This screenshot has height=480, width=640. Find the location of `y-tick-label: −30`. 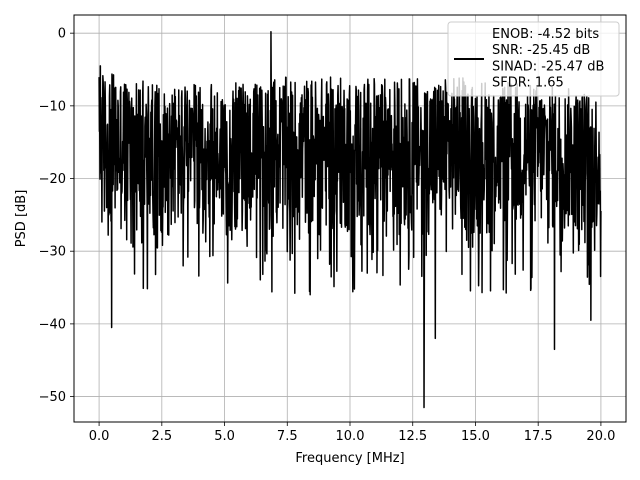

y-tick-label: −30 is located at coordinates (52, 252).